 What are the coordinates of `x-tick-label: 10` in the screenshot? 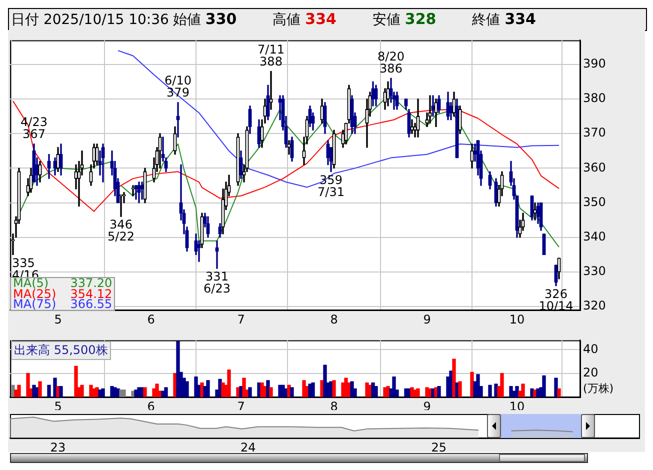 It's located at (517, 319).